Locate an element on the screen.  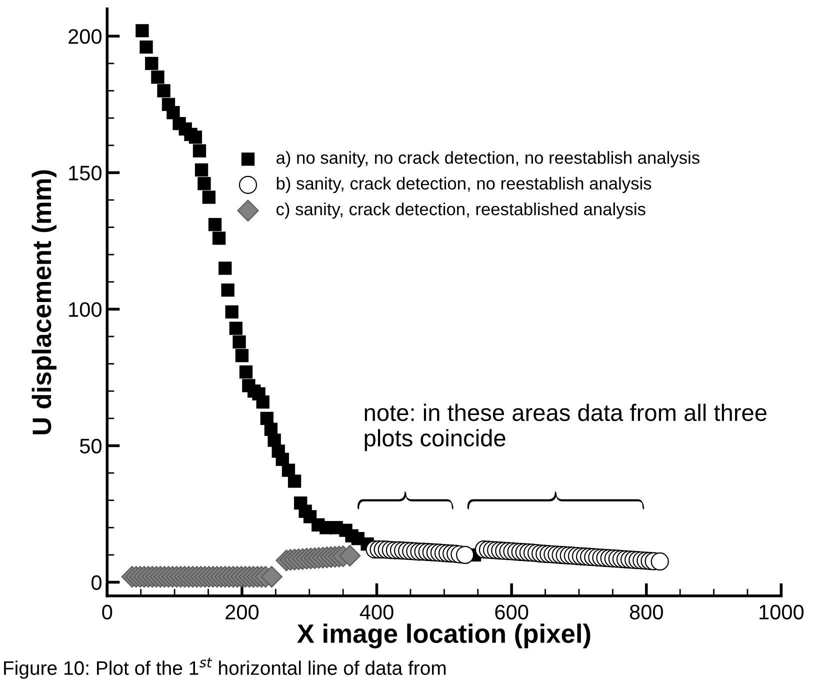
x-tick-label: 1000 is located at coordinates (782, 612).